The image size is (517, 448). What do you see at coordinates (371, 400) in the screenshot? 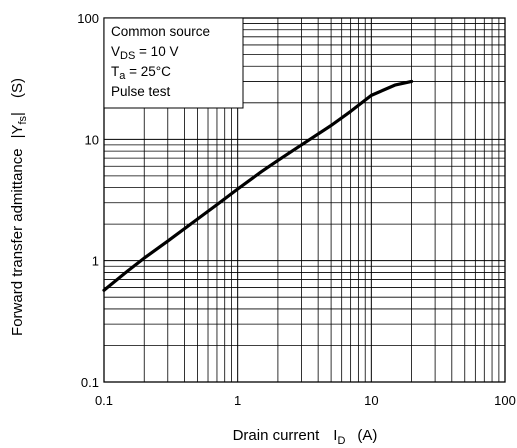
I see `x-tick-label: 10` at bounding box center [371, 400].